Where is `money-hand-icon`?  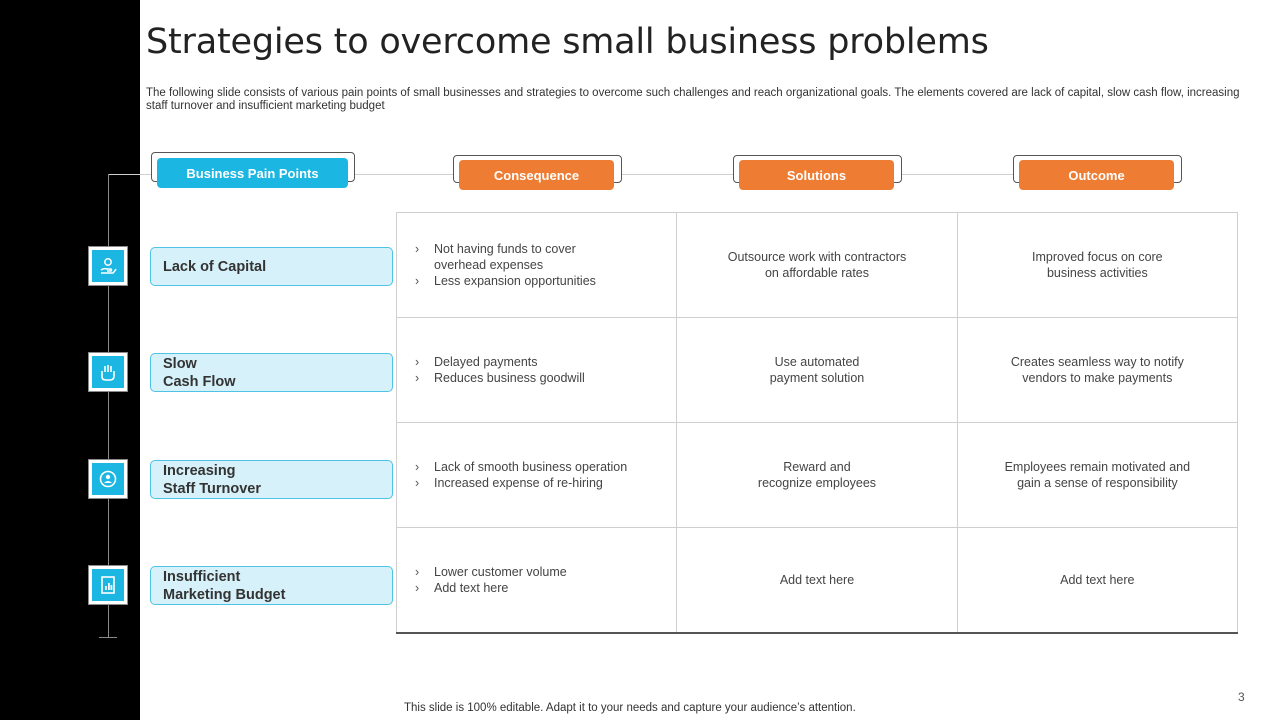 money-hand-icon is located at coordinates (108, 266).